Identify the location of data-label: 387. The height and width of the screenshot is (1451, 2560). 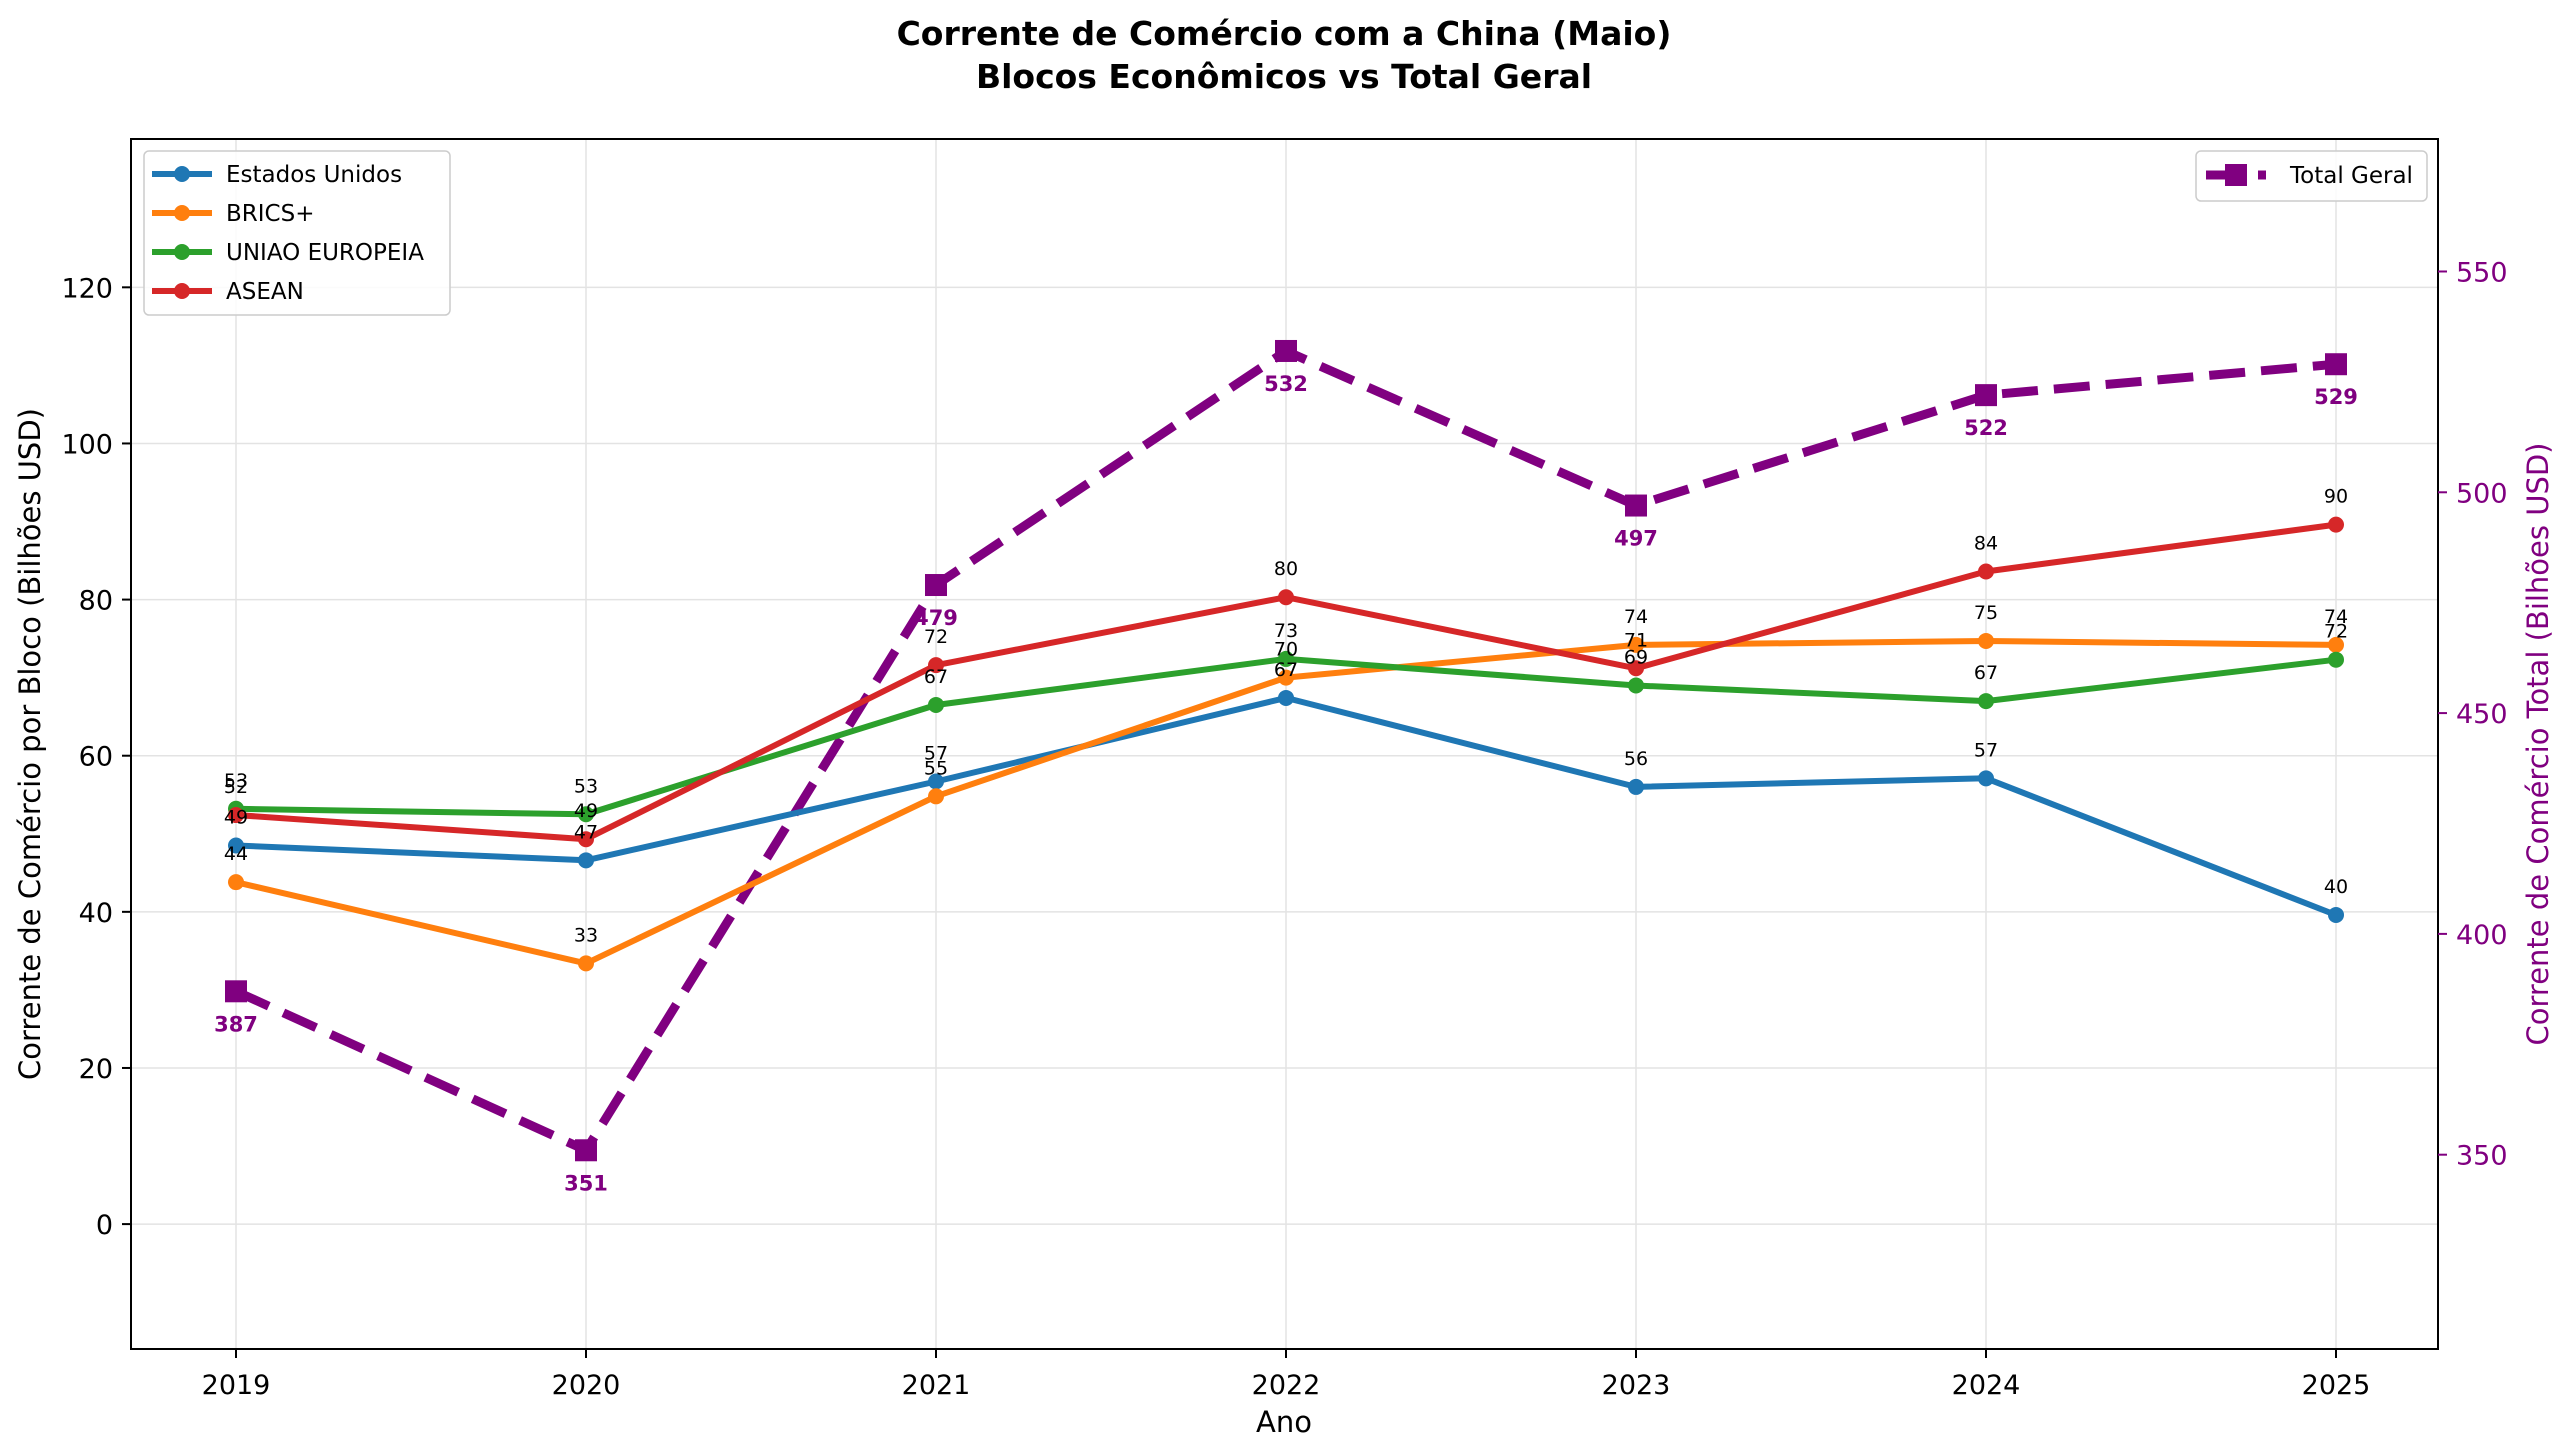
(236, 1024).